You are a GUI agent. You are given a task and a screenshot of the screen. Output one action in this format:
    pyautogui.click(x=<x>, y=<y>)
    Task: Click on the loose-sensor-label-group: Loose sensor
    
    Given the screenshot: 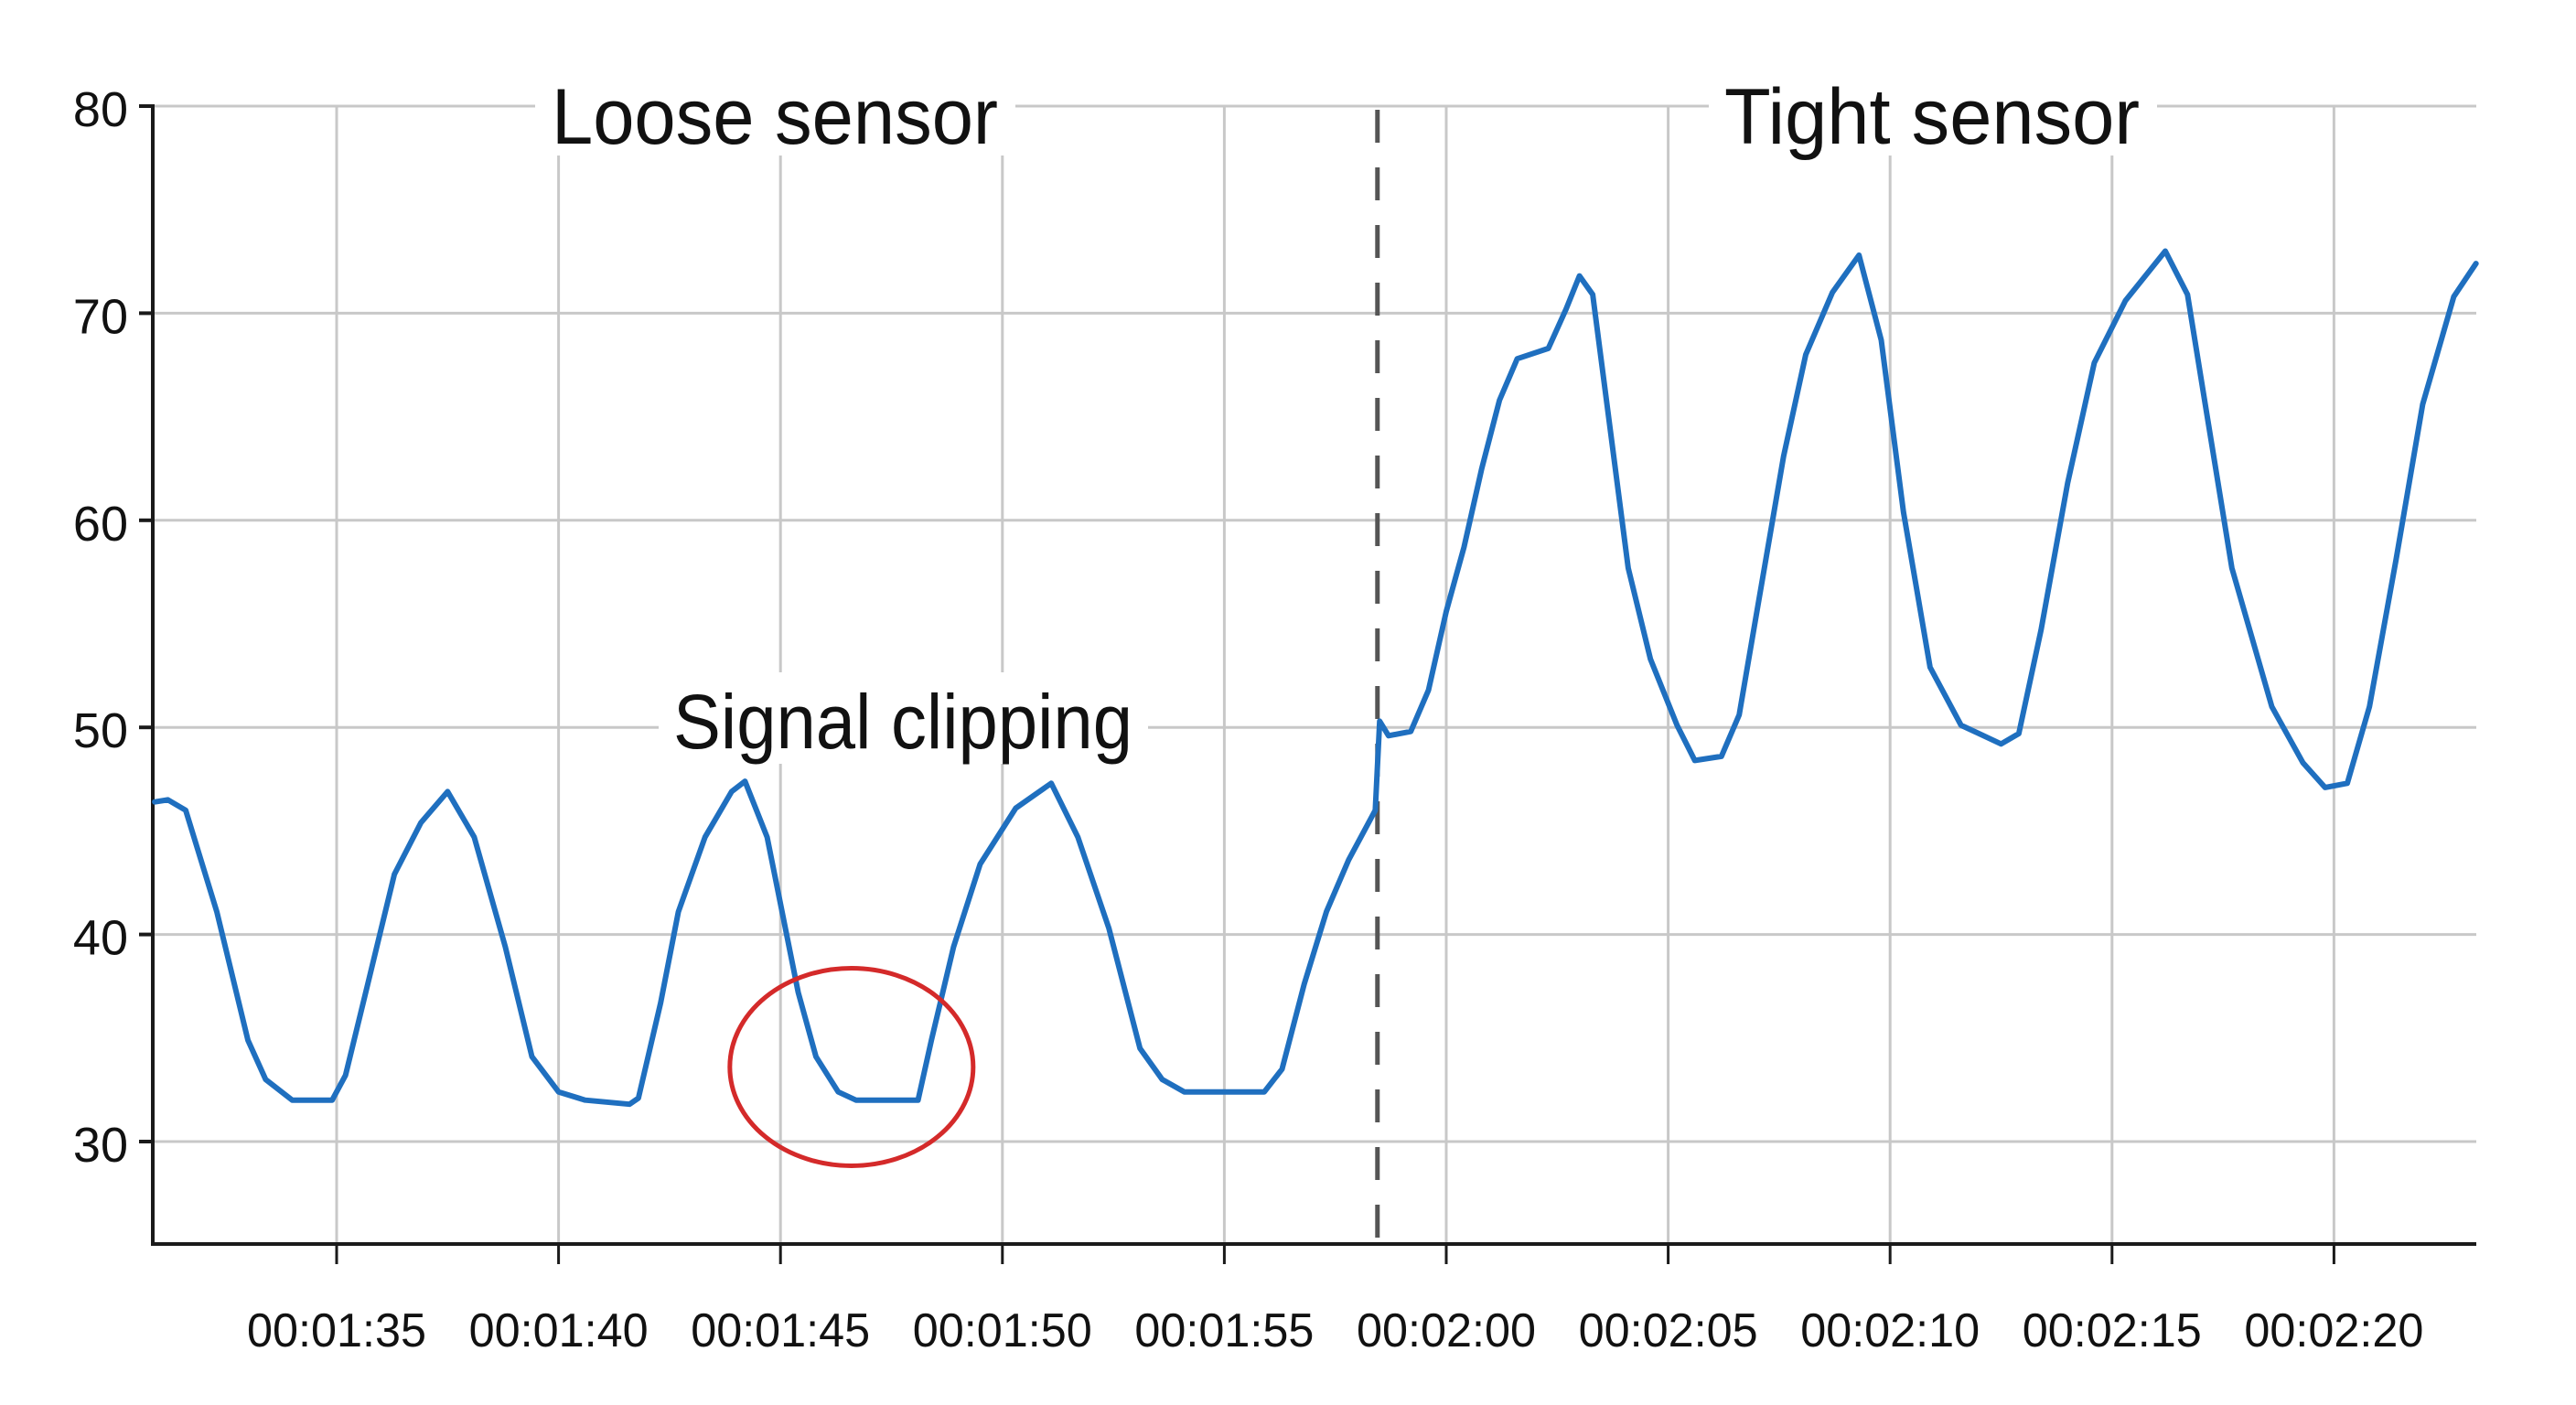 What is the action you would take?
    pyautogui.click(x=775, y=112)
    